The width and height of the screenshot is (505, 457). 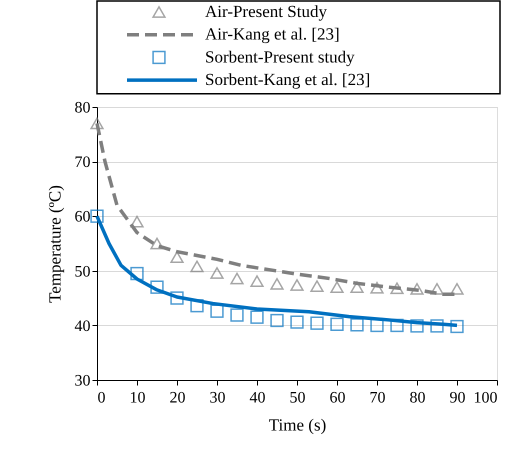 What do you see at coordinates (178, 398) in the screenshot?
I see `x-tick-label: 20` at bounding box center [178, 398].